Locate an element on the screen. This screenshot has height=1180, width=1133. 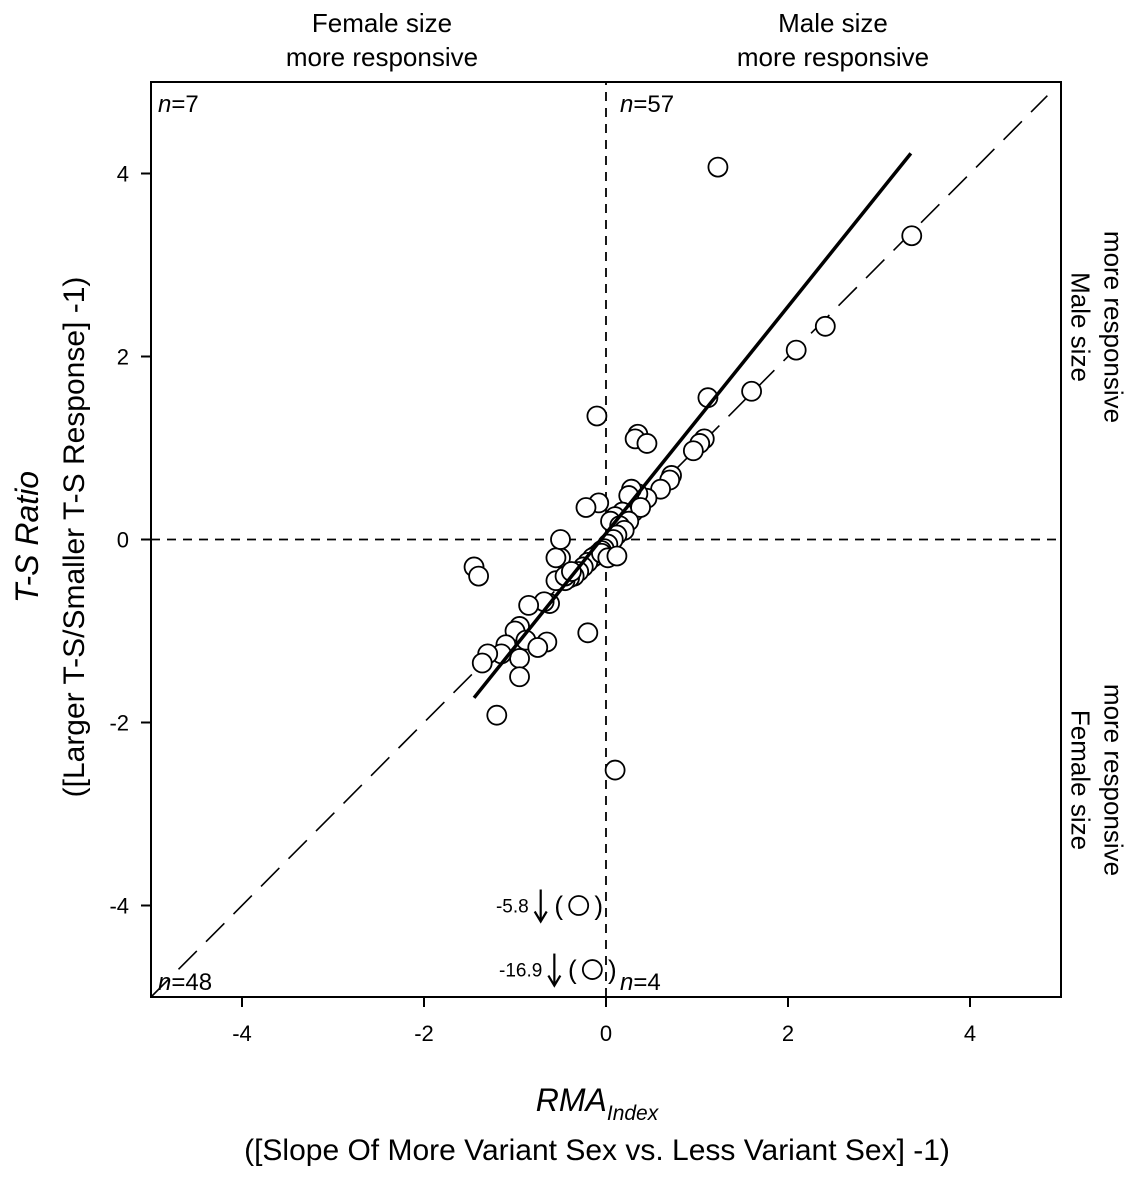
count-top-left: n=7 is located at coordinates (178, 104).